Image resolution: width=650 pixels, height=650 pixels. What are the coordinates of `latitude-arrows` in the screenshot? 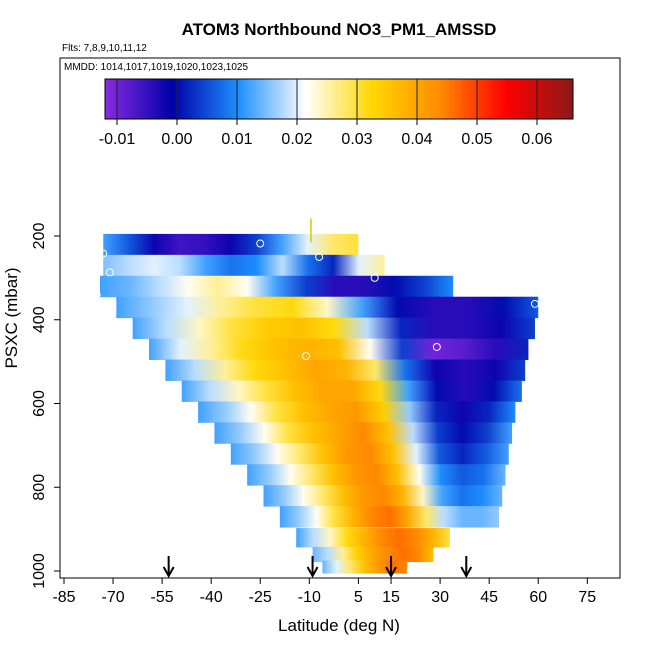 It's located at (317, 567).